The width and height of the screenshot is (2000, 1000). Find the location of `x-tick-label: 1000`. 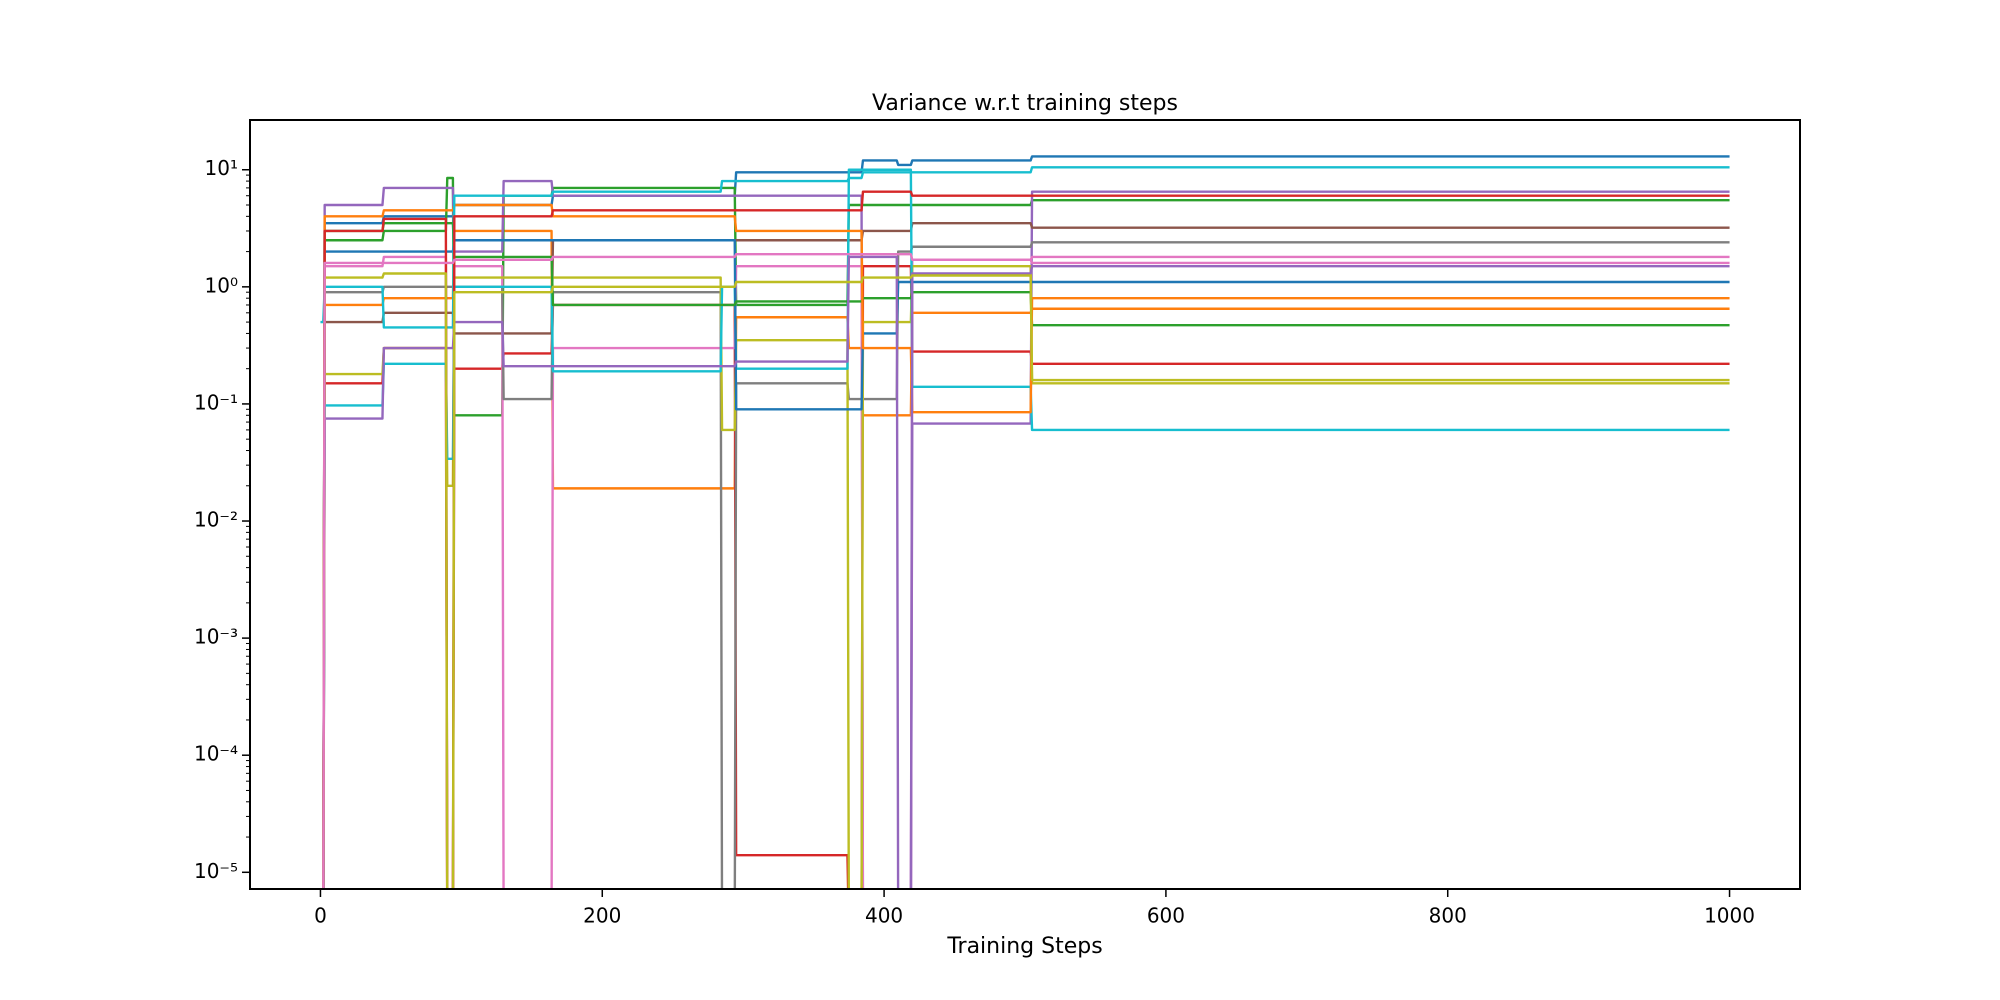

x-tick-label: 1000 is located at coordinates (1729, 916).